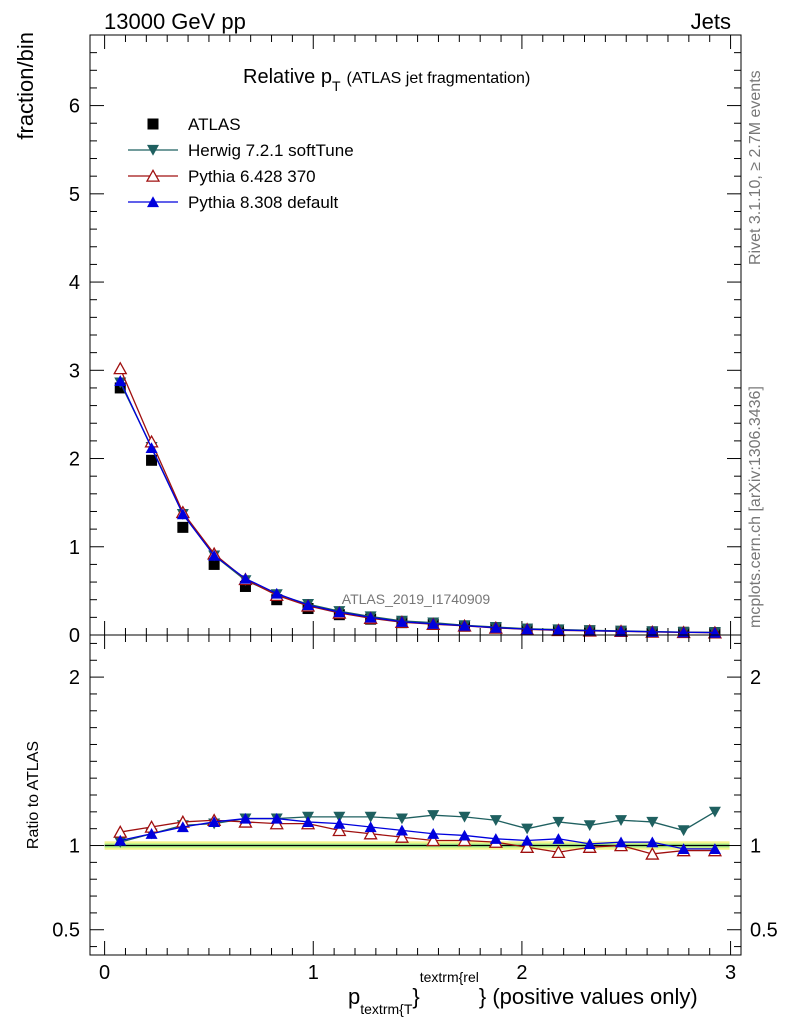 This screenshot has width=786, height=1024. What do you see at coordinates (74, 371) in the screenshot?
I see `y-tick-label: 3` at bounding box center [74, 371].